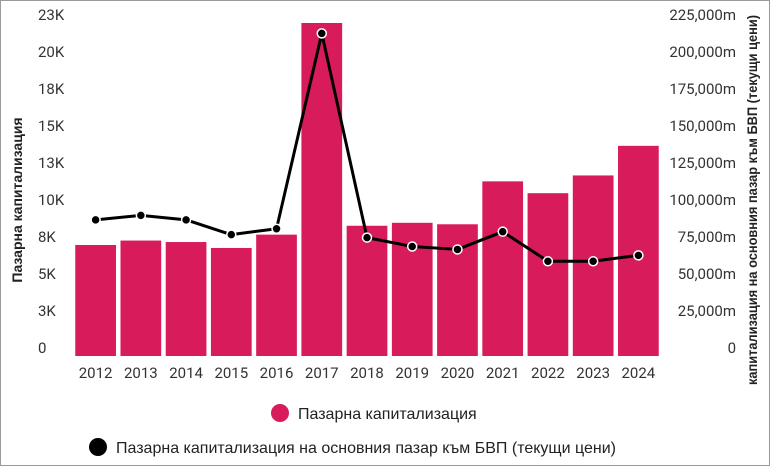 This screenshot has height=466, width=770. What do you see at coordinates (458, 373) in the screenshot?
I see `x-tick-label: 2020` at bounding box center [458, 373].